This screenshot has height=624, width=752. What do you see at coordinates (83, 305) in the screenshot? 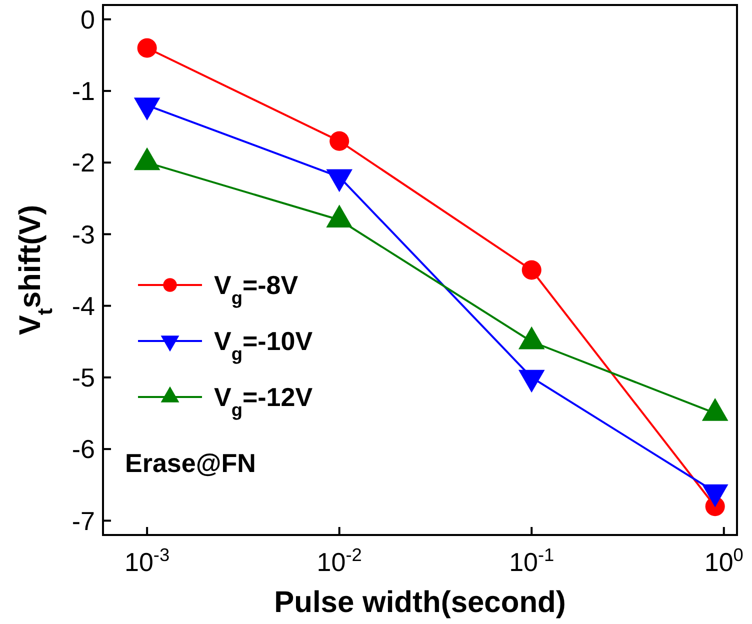
I see `y-tick-label: -4` at bounding box center [83, 305].